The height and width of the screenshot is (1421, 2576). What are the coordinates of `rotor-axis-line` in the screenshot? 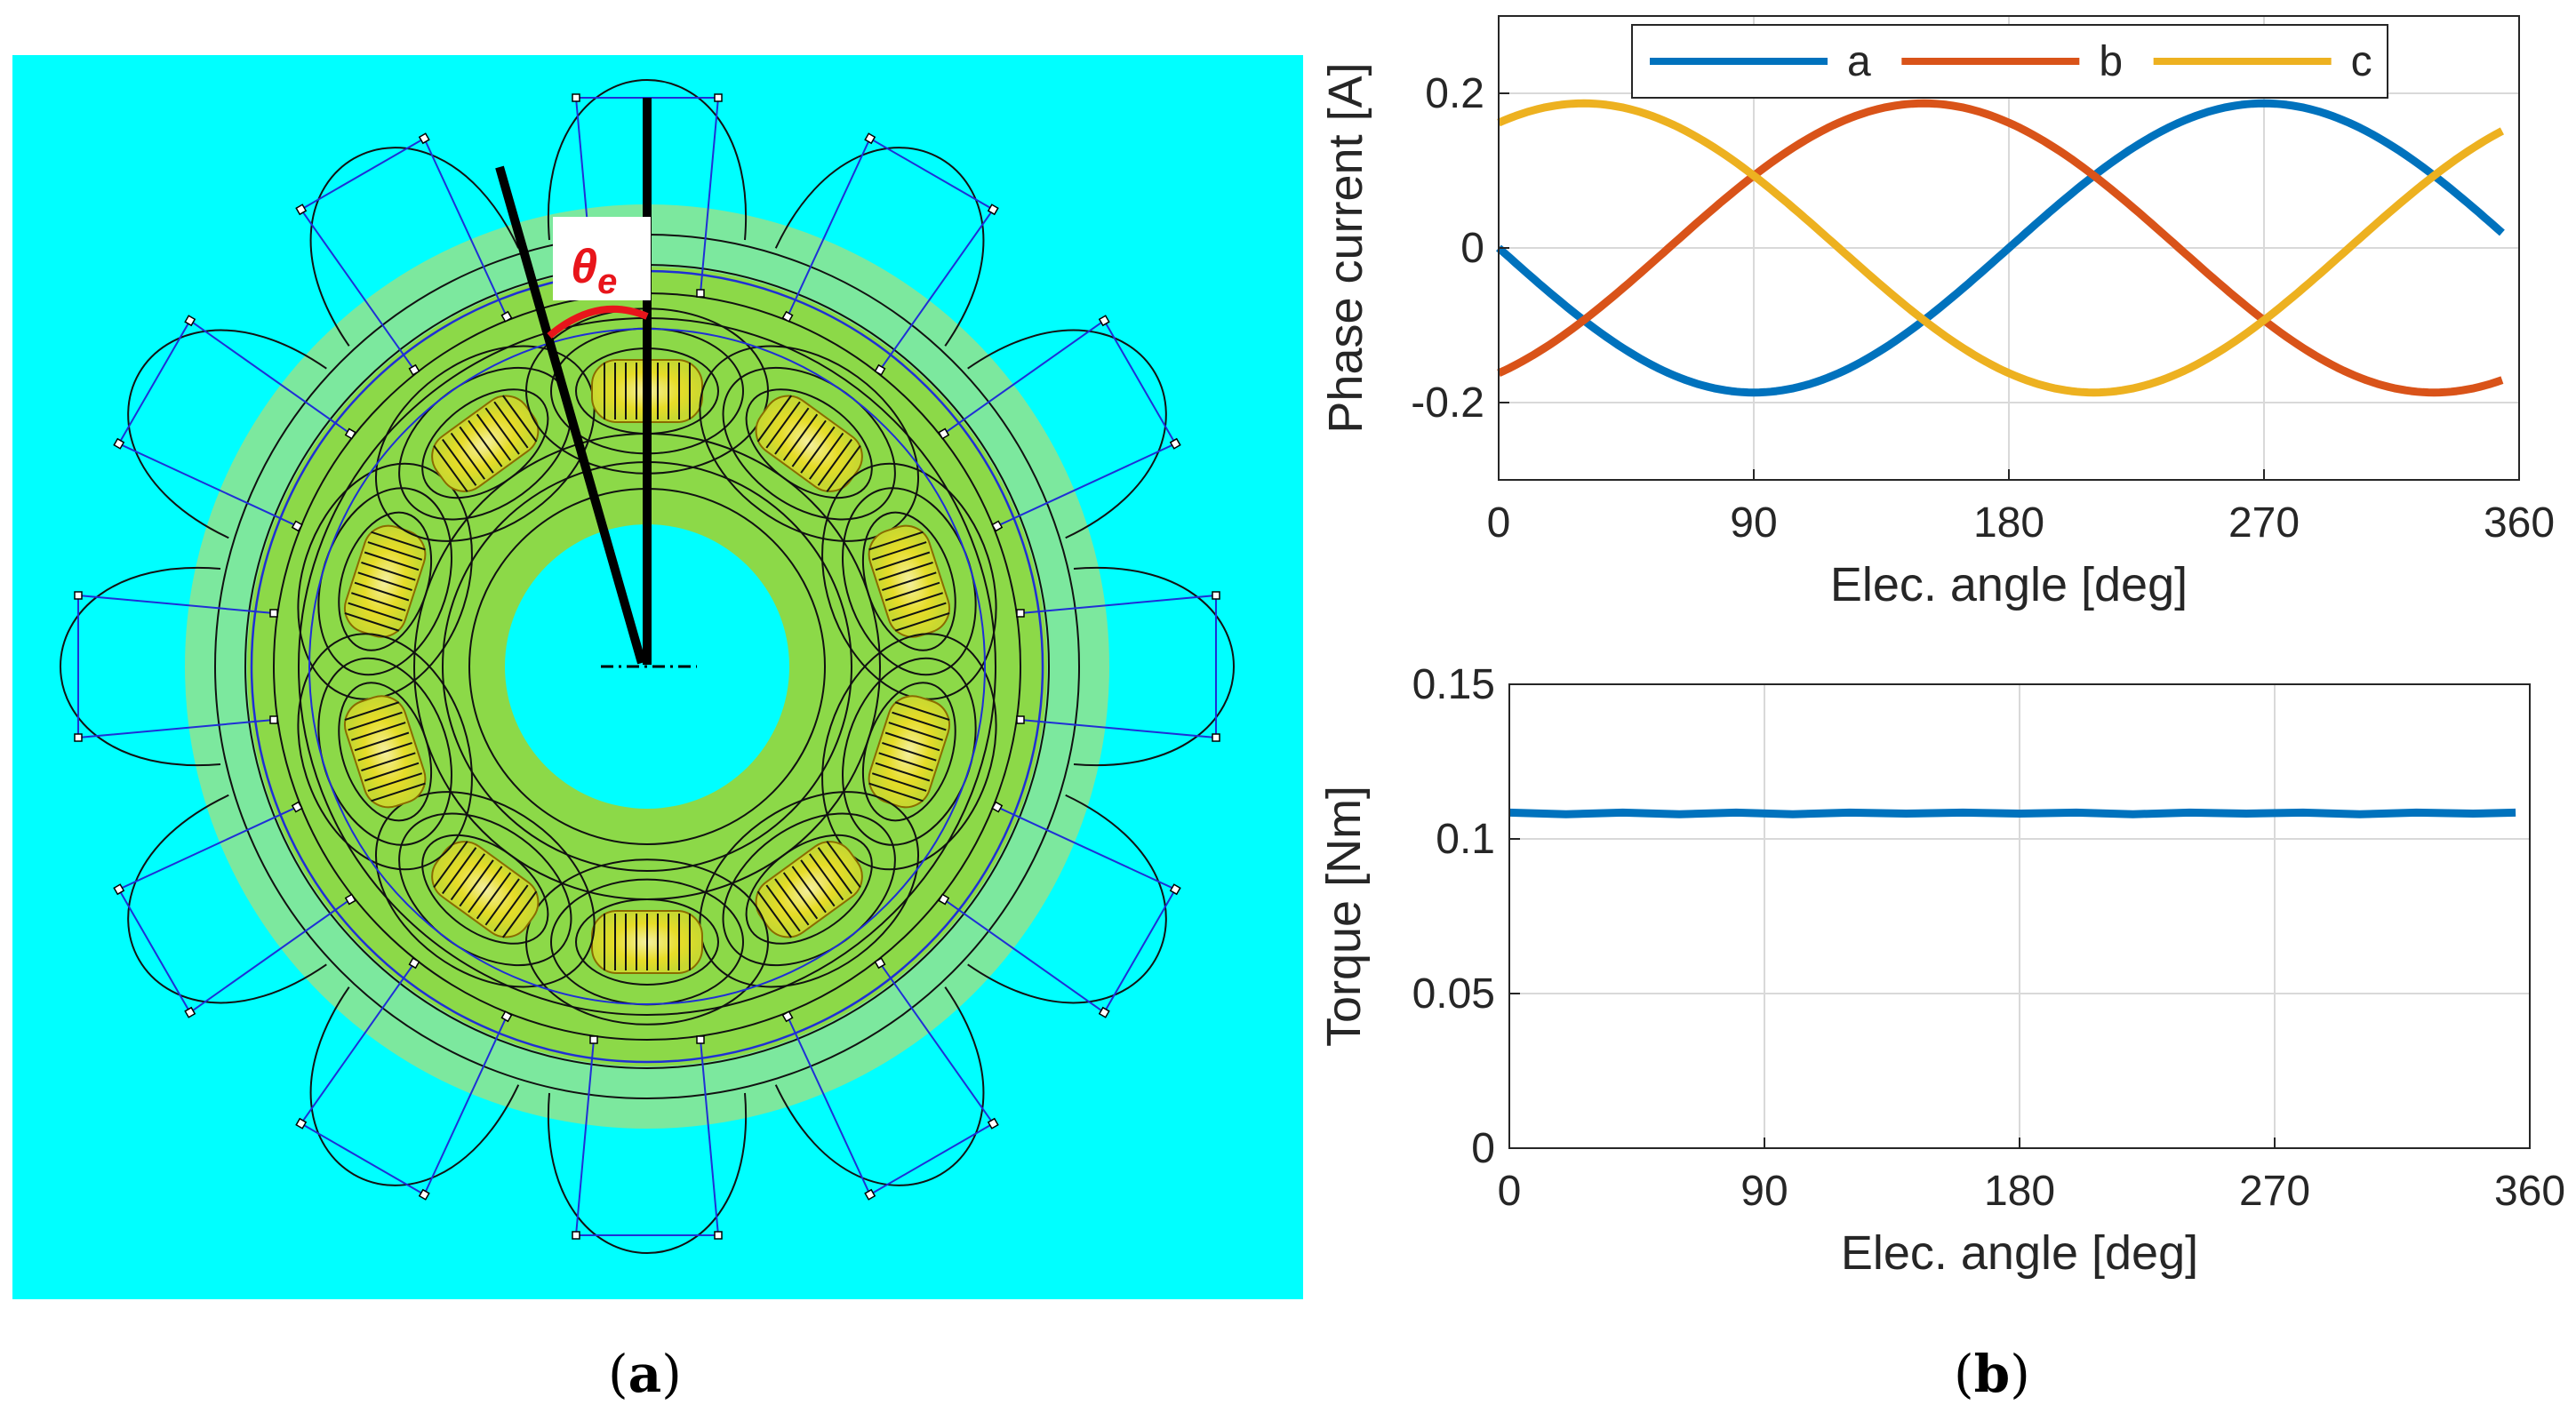 It's located at (570, 415).